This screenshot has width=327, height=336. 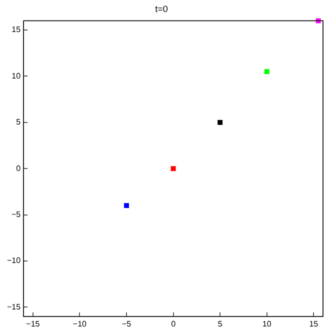 I want to click on x-tick-label: 0, so click(x=173, y=323).